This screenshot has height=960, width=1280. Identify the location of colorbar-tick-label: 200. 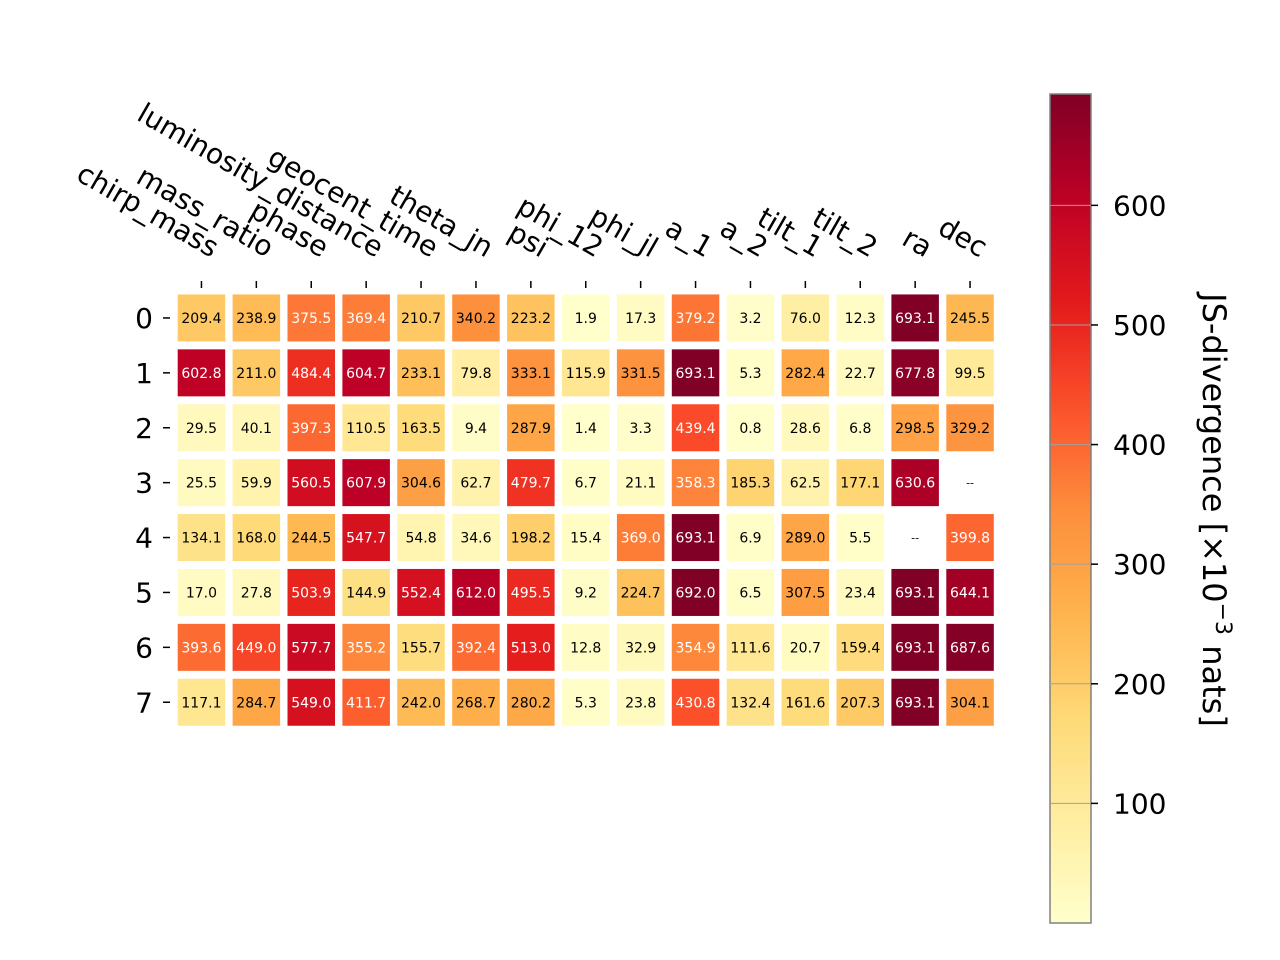
(1139, 684).